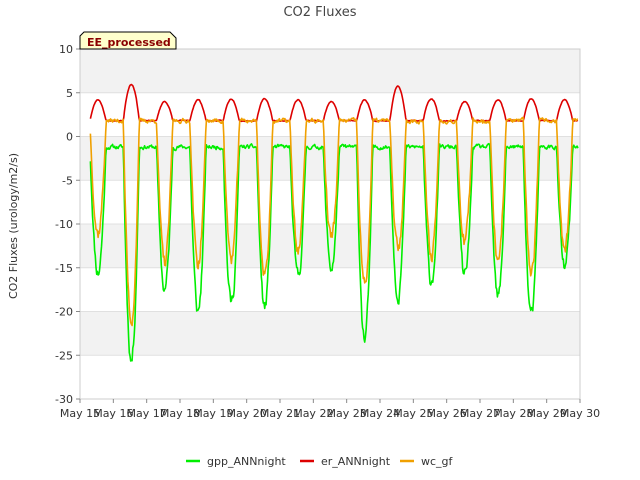 The image size is (640, 480). Describe the element at coordinates (67, 180) in the screenshot. I see `y-tick-label: -5` at that location.